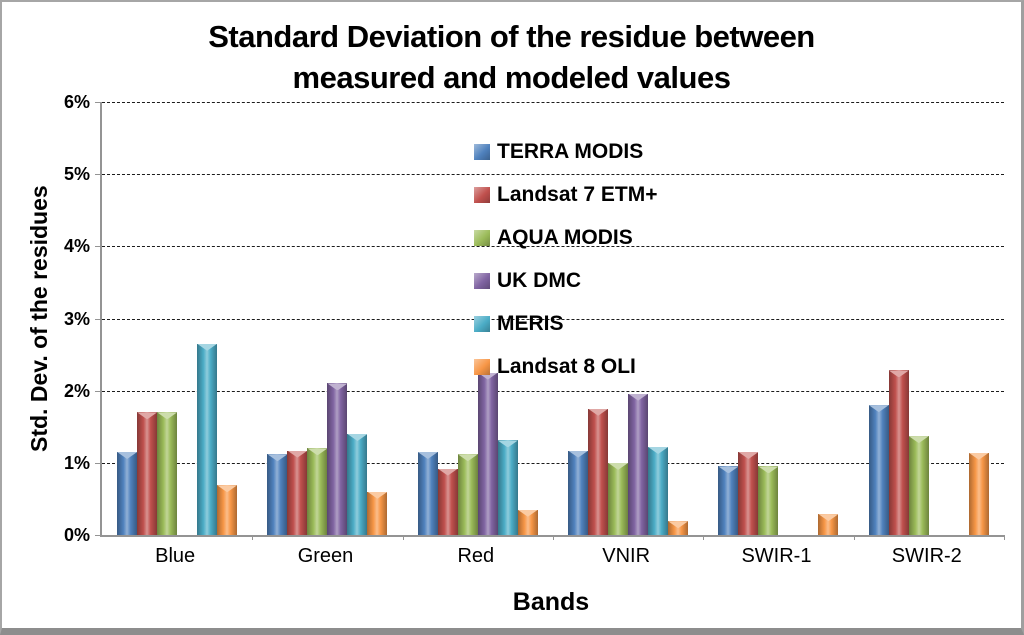  I want to click on chart-title-line2: measured and modeled values, so click(511, 77).